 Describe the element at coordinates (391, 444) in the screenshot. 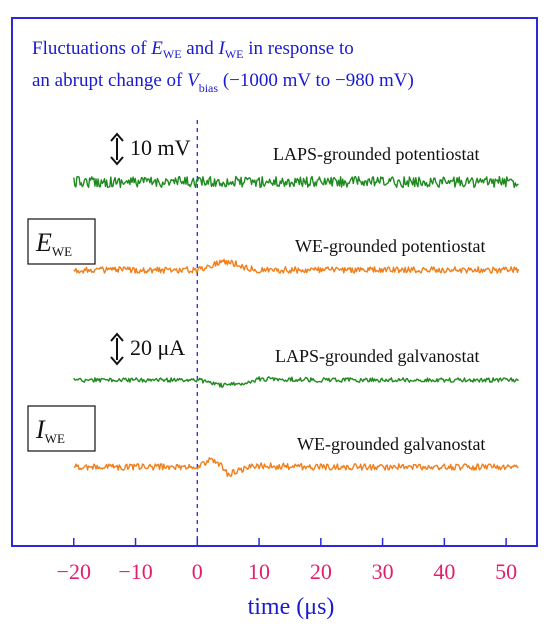

I see `series-label-we-galvanostat: WE-grounded galvanostat` at that location.